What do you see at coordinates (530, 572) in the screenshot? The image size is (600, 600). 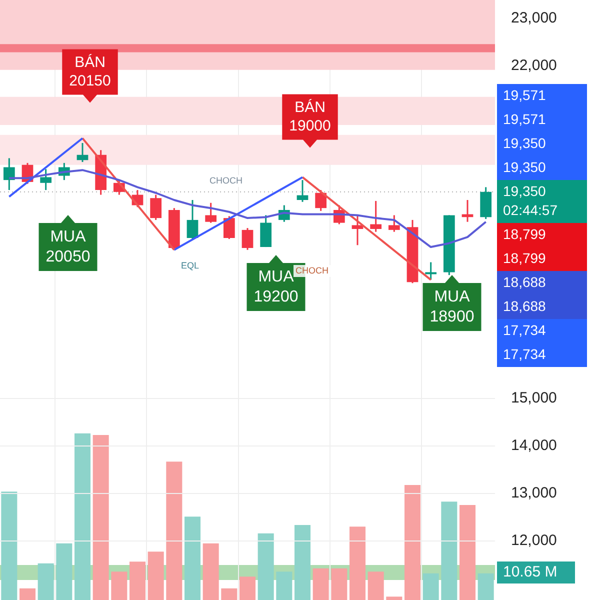 I see `band-label: 10.65 M` at bounding box center [530, 572].